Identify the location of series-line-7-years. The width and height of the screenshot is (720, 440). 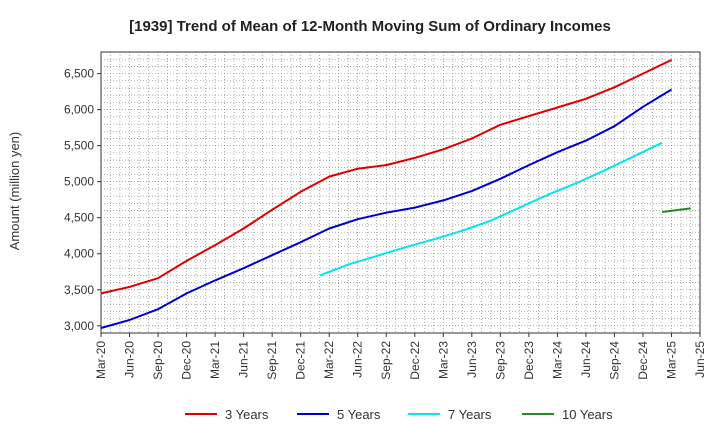
(491, 209).